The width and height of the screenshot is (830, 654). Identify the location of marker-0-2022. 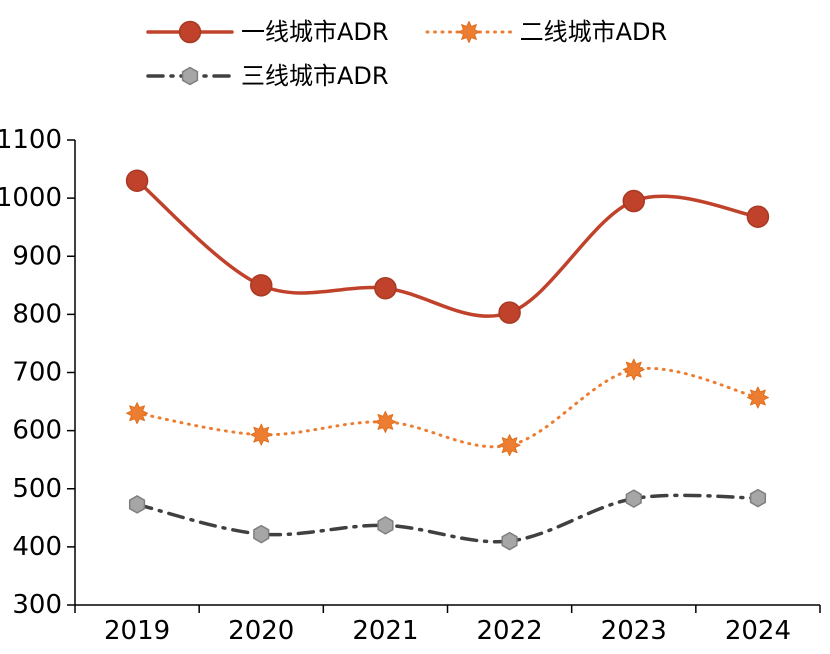
(509, 312).